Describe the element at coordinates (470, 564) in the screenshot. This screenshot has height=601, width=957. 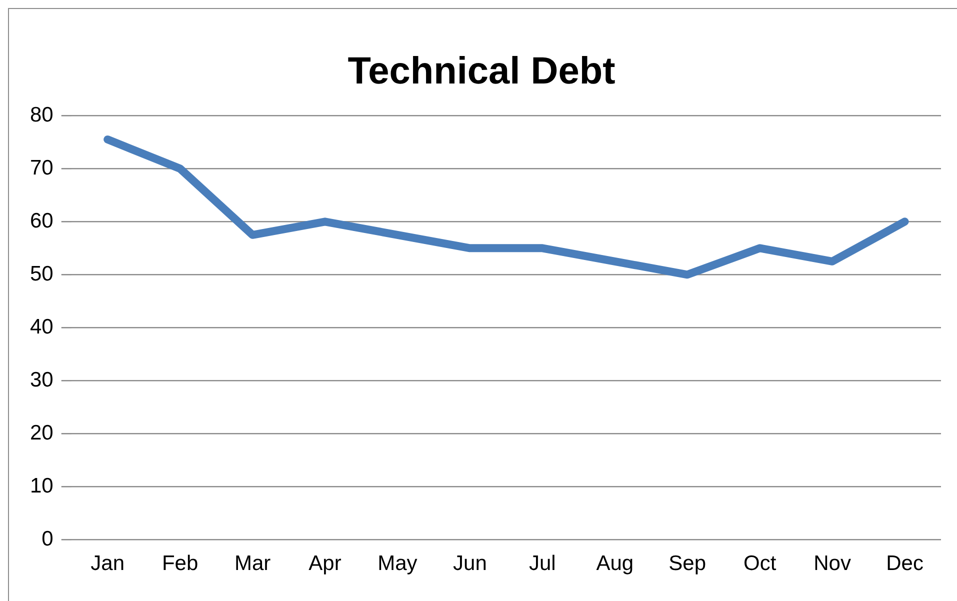
I see `x-tick-label: Jun` at that location.